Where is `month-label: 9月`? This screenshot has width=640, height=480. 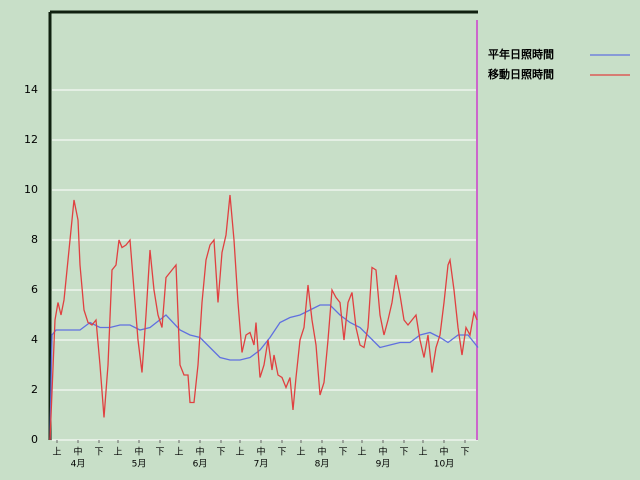
month-label: 9月 is located at coordinates (383, 464).